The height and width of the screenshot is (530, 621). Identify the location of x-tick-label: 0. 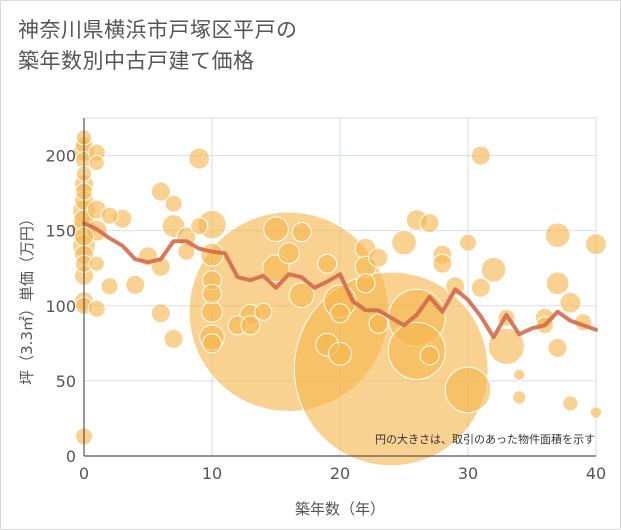
(84, 473).